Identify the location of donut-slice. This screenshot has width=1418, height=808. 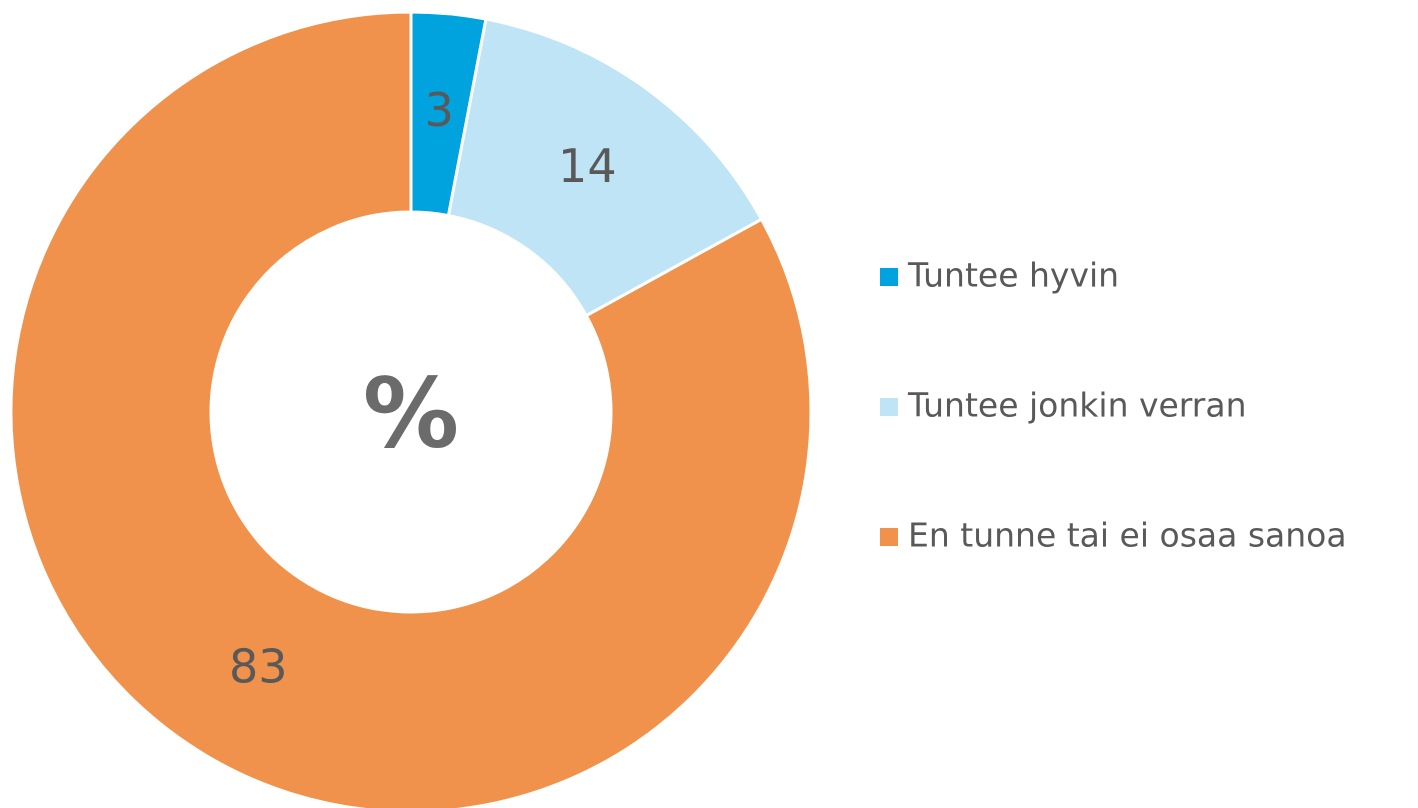
(605, 167).